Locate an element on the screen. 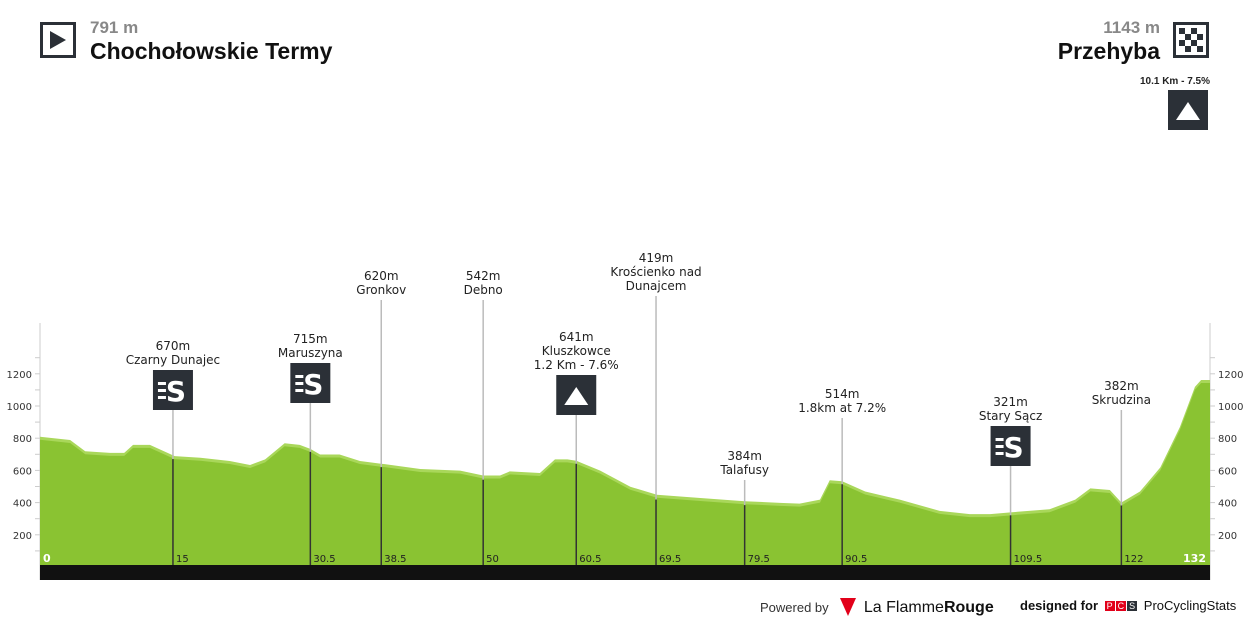 The height and width of the screenshot is (625, 1250). y-tick-label-left: 1200 is located at coordinates (19, 375).